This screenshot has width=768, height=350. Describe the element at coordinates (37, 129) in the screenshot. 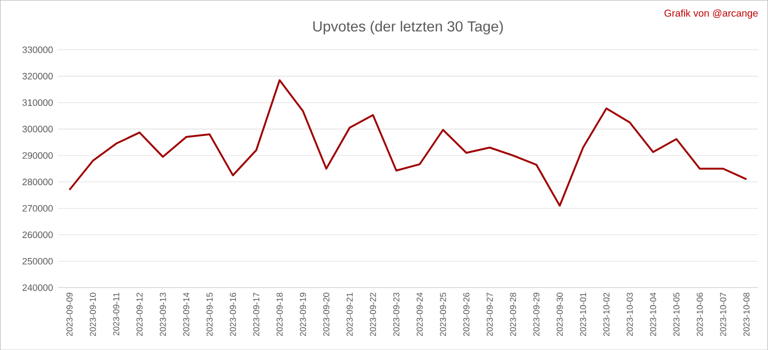

I see `y-tick-label: 300000` at that location.